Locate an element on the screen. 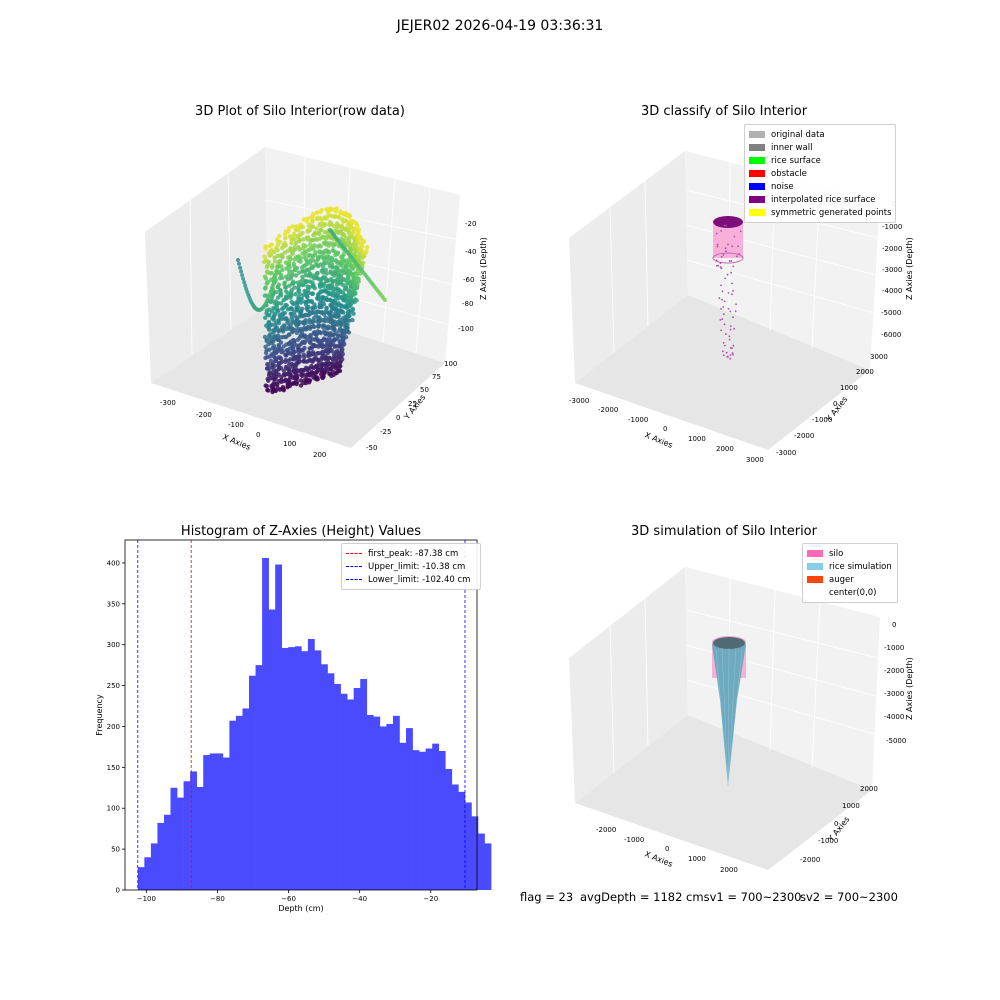 This screenshot has height=1000, width=1000. panel4-title: 3D simulation of Silo Interior is located at coordinates (724, 531).